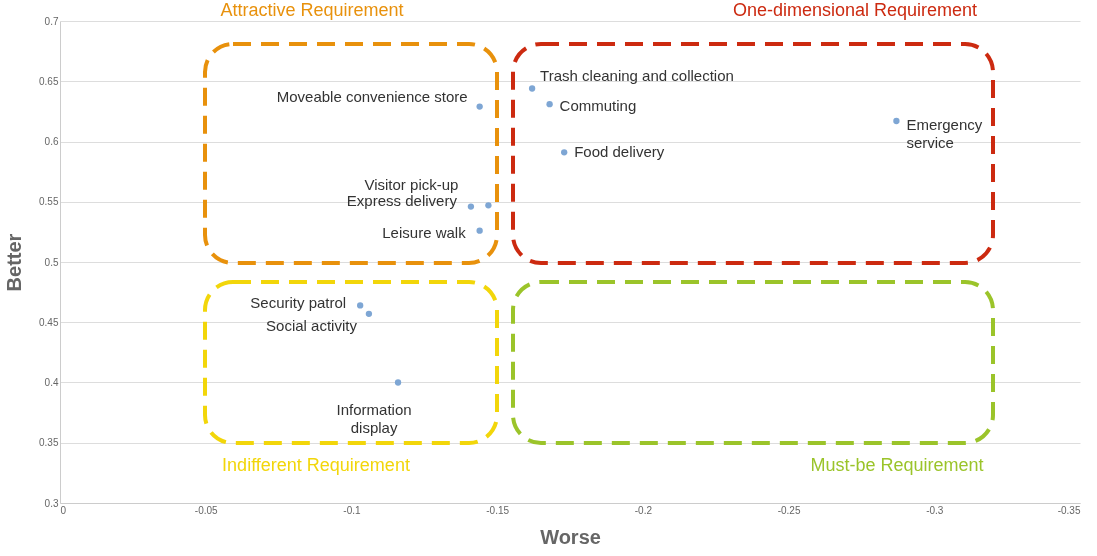 Image resolution: width=1097 pixels, height=556 pixels. What do you see at coordinates (312, 325) in the screenshot?
I see `annotation: Social activity` at bounding box center [312, 325].